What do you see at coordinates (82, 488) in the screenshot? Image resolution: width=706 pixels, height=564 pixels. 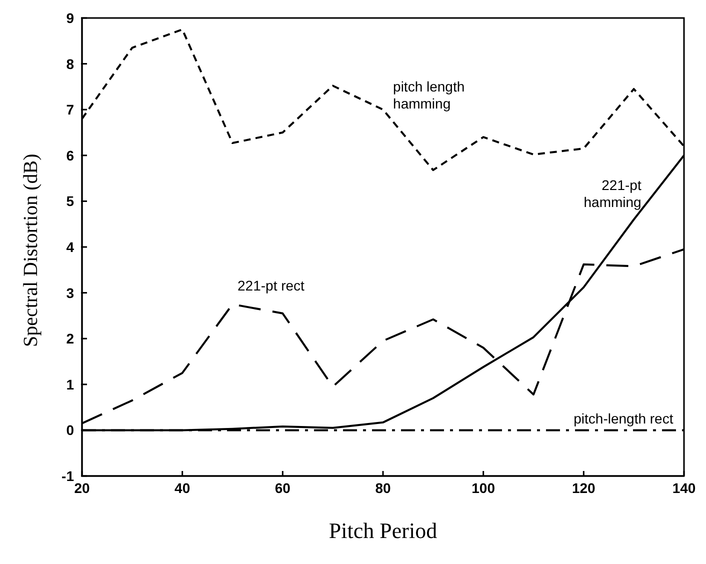 I see `x-tick-label: 20` at bounding box center [82, 488].